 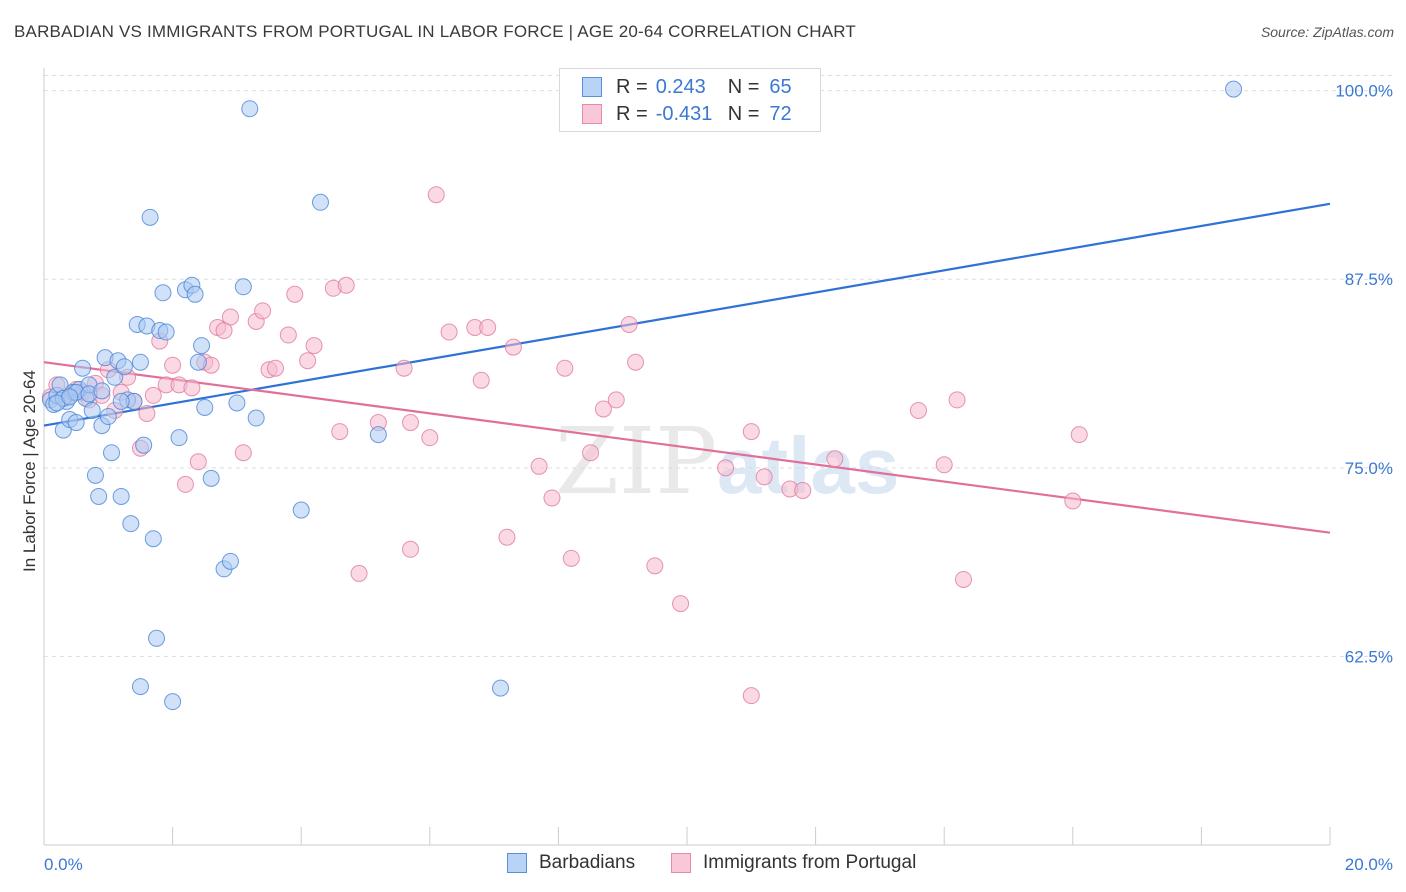 I want to click on legend-n-value: 65, so click(x=780, y=86).